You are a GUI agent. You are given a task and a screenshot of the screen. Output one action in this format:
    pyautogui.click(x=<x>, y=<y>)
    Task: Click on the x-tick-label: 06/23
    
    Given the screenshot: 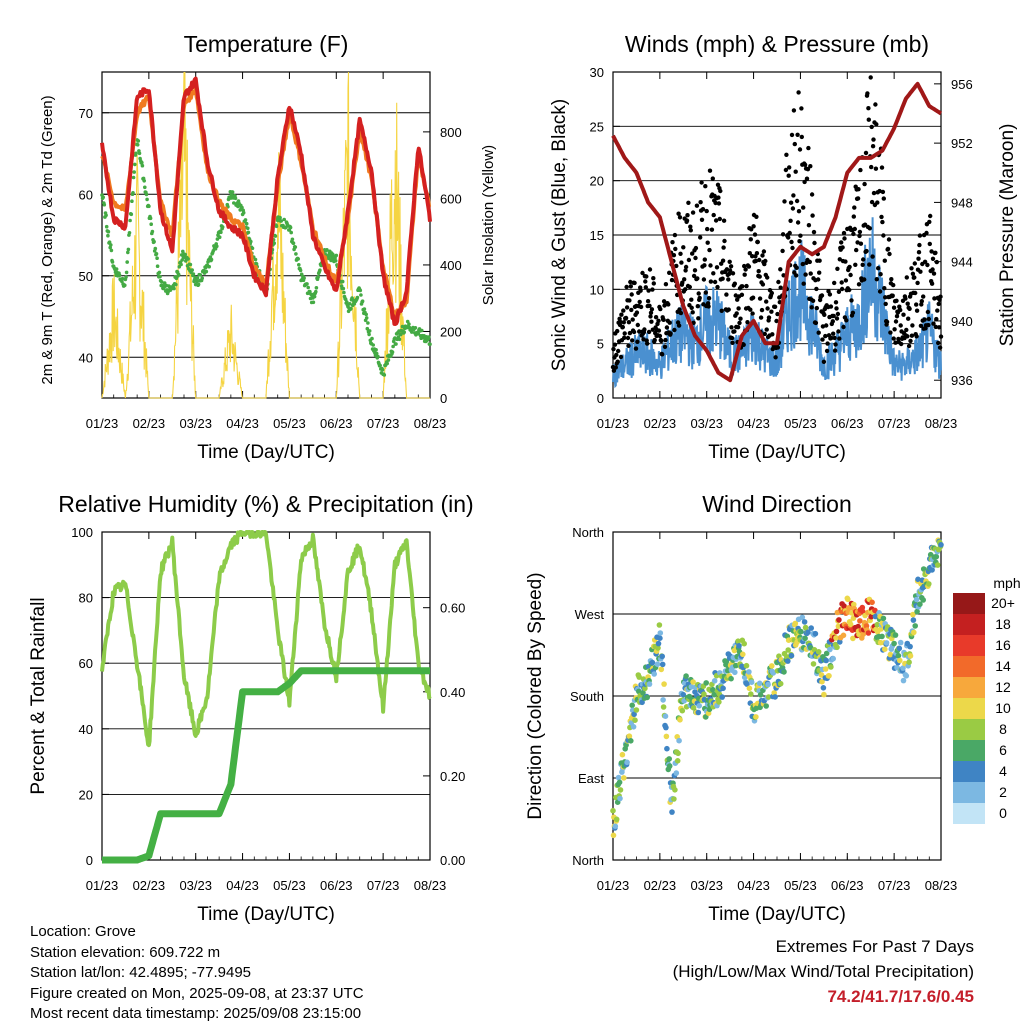 What is the action you would take?
    pyautogui.click(x=336, y=423)
    